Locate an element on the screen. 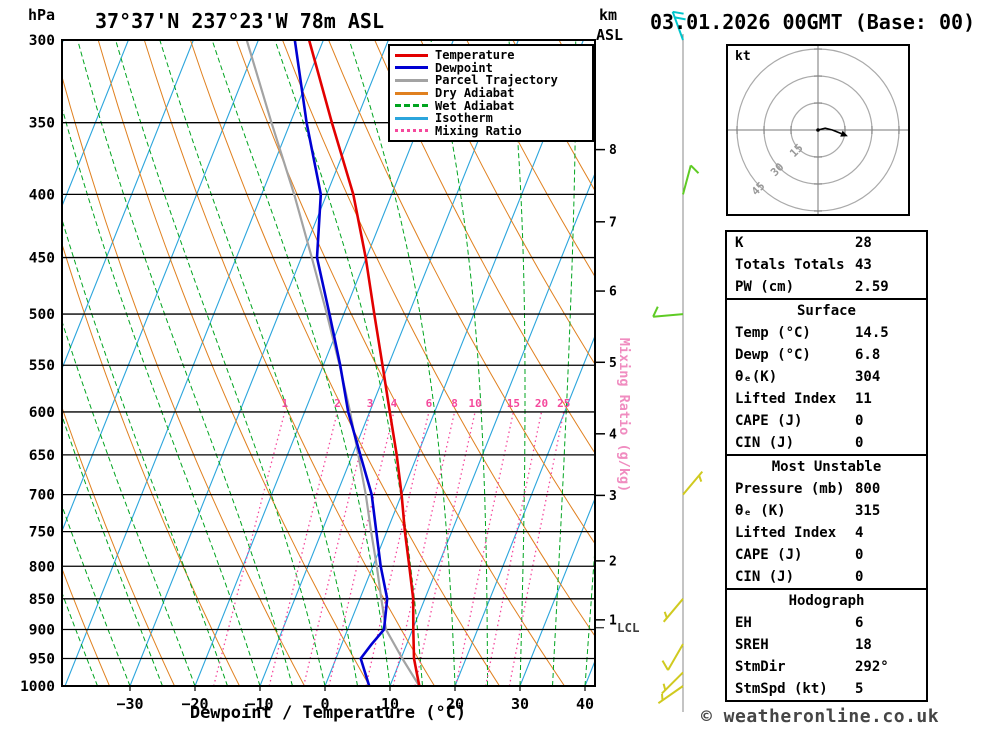 The image size is (1000, 733). temp-tick-label: −10 is located at coordinates (259, 704).